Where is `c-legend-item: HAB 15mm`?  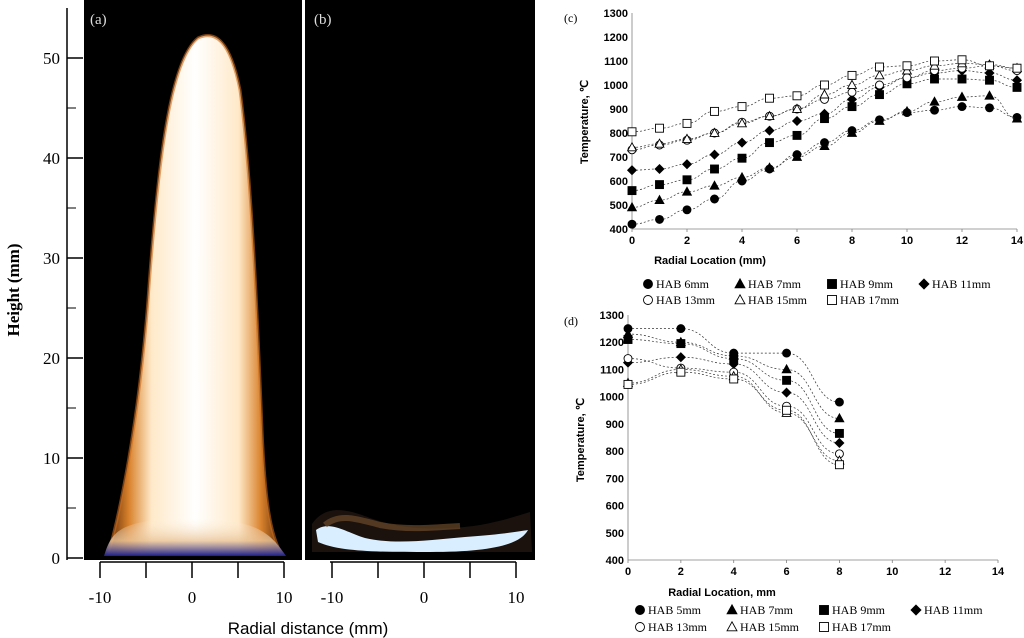
c-legend-item: HAB 15mm is located at coordinates (771, 300).